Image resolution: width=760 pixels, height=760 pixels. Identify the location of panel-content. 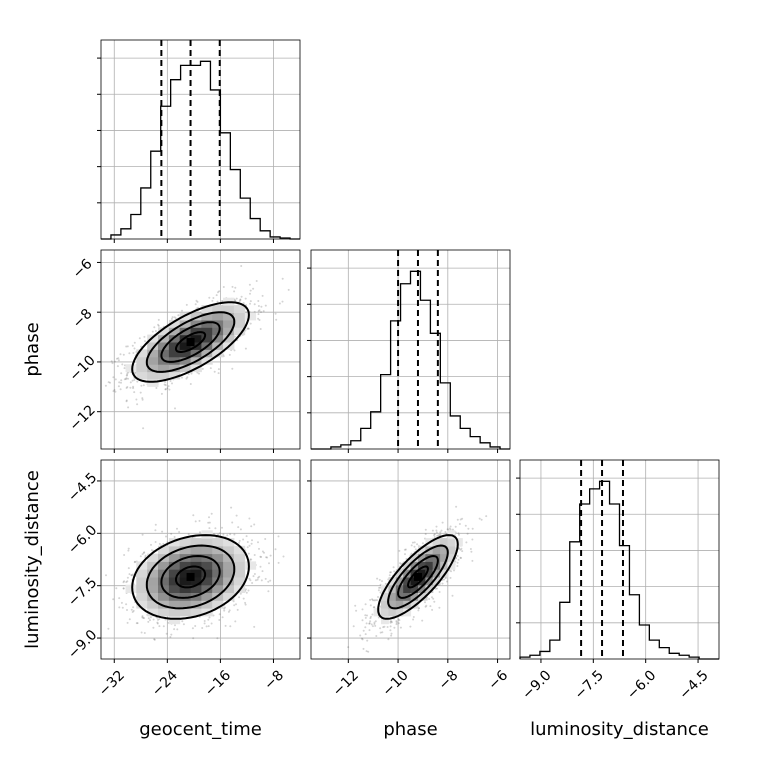
(414, 582).